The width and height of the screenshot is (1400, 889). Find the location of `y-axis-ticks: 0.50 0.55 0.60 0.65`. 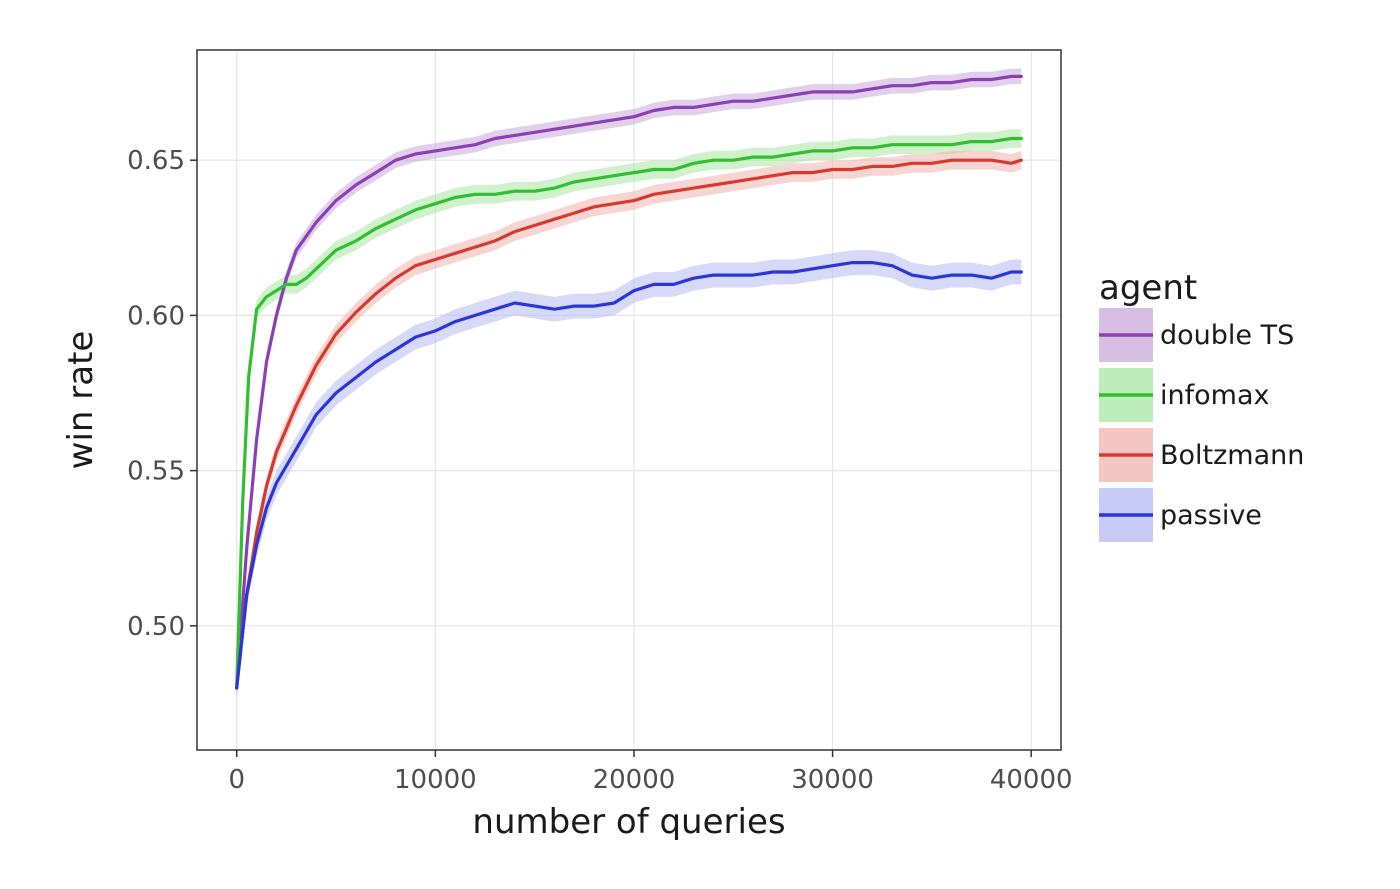

y-axis-ticks: 0.50 0.55 0.60 0.65 is located at coordinates (162, 394).